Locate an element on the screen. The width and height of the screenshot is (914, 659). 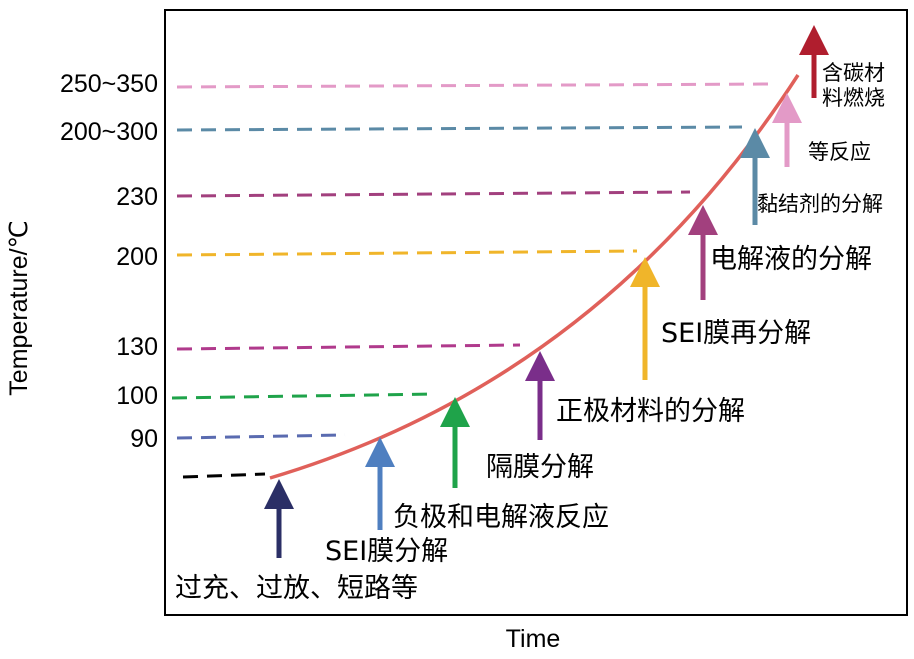
event-label: 隔膜分解 is located at coordinates (540, 467).